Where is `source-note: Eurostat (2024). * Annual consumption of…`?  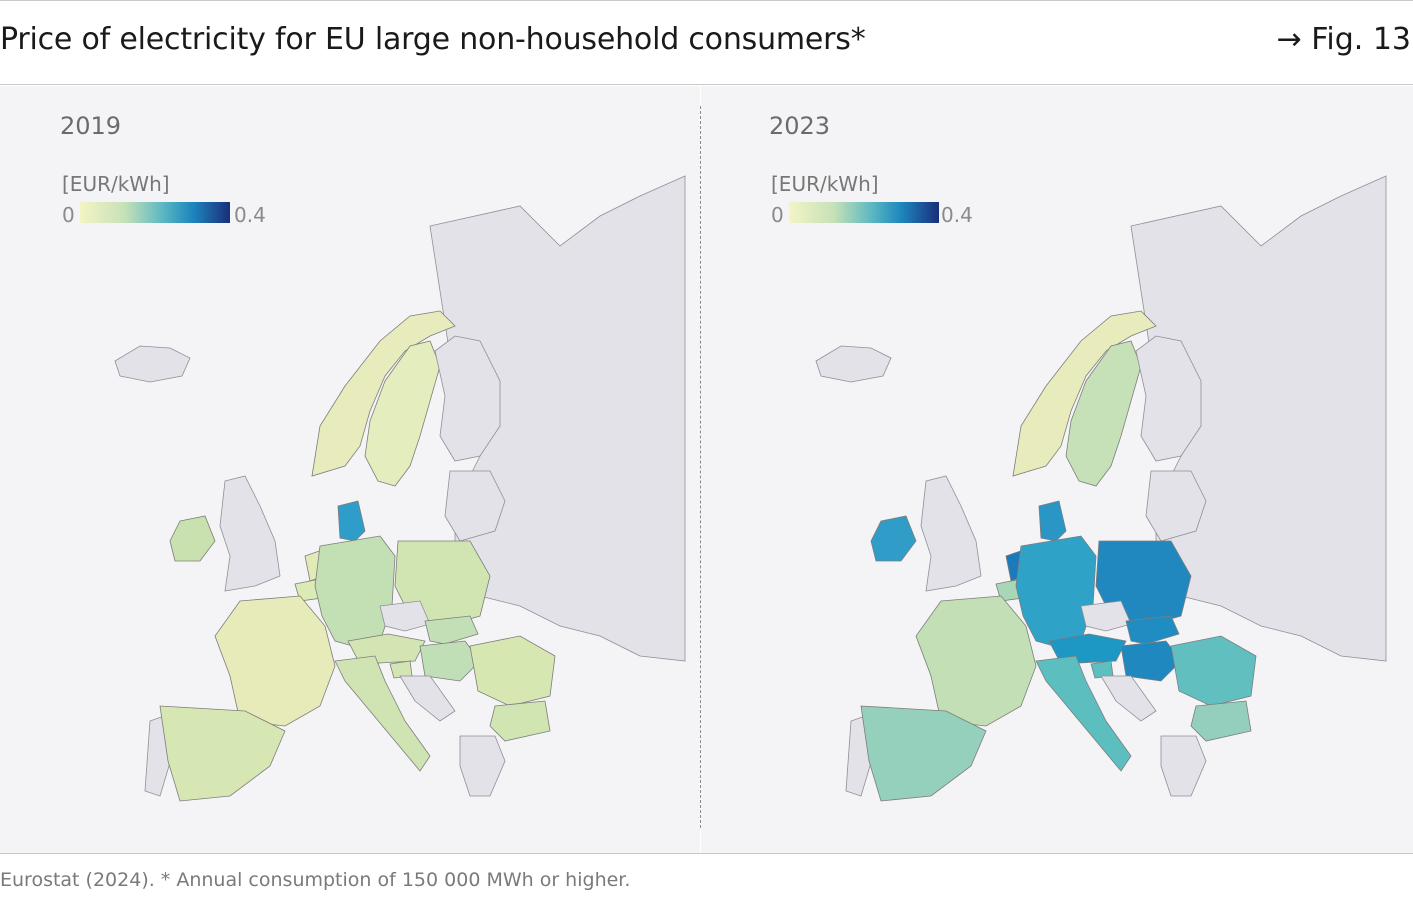
source-note: Eurostat (2024). * Annual consumption of… is located at coordinates (315, 880).